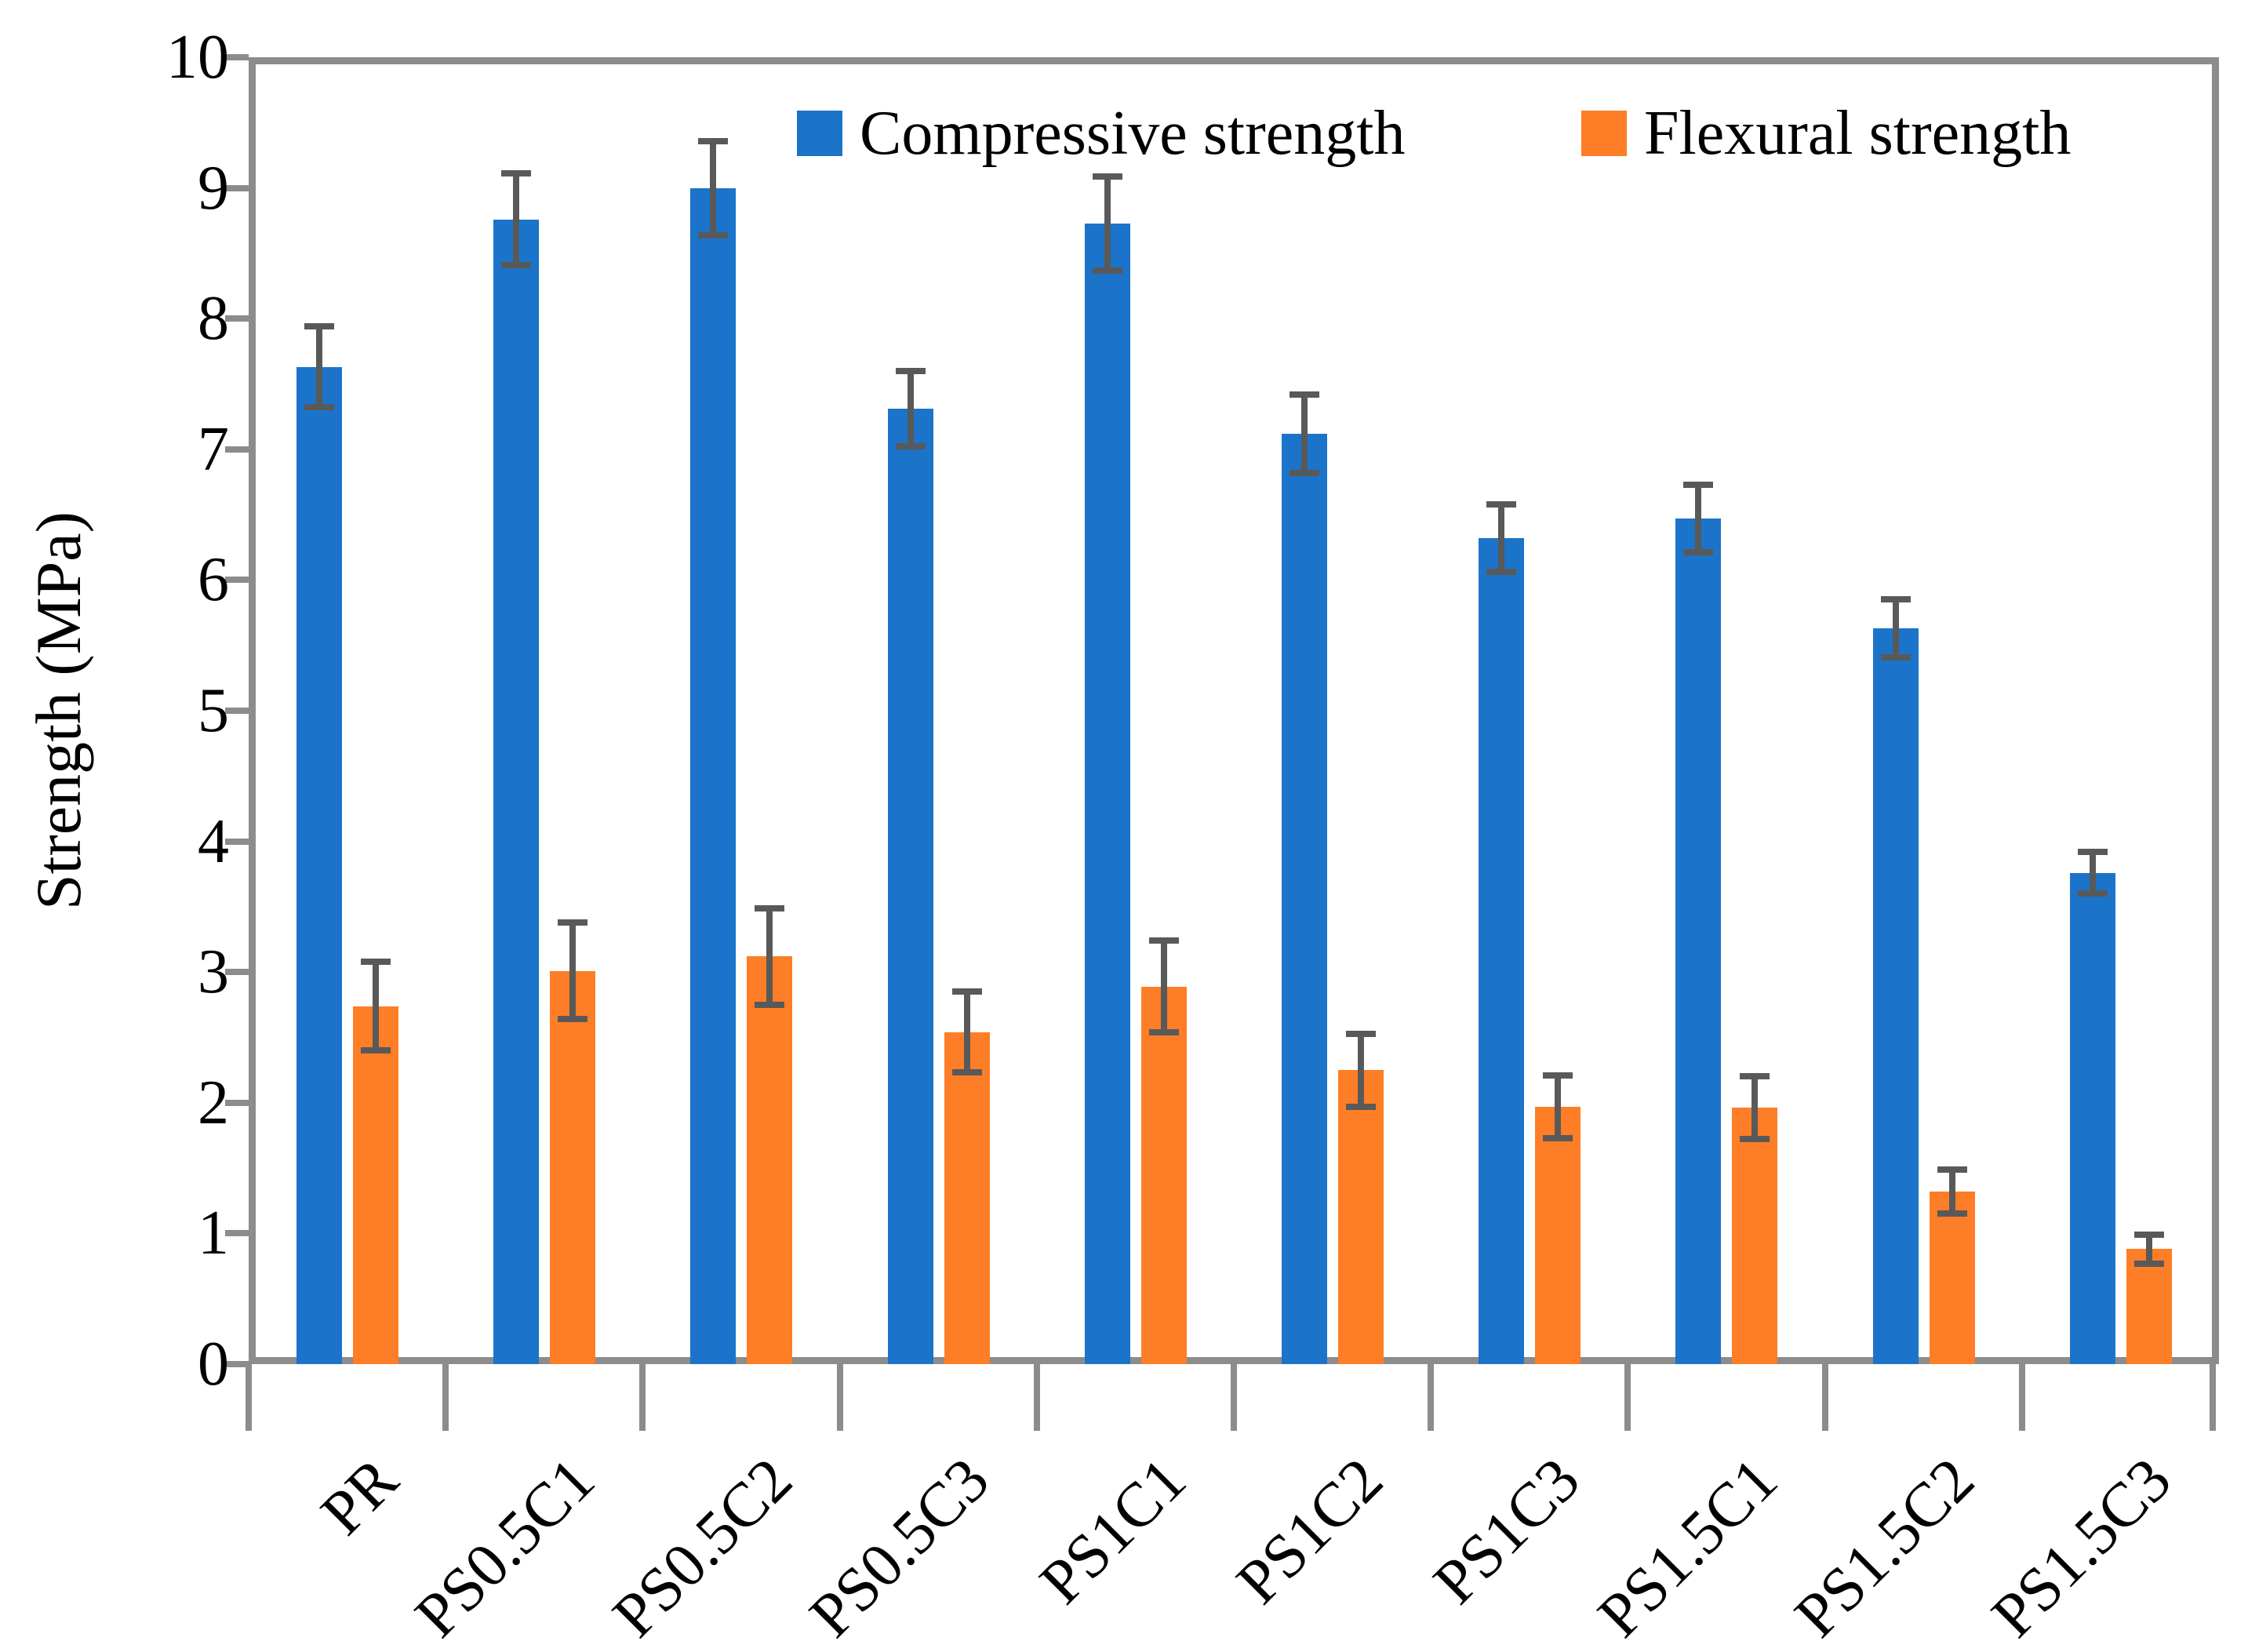 The width and height of the screenshot is (2248, 1652). What do you see at coordinates (2081, 1548) in the screenshot?
I see `x-tick-label: PS1.5C3` at bounding box center [2081, 1548].